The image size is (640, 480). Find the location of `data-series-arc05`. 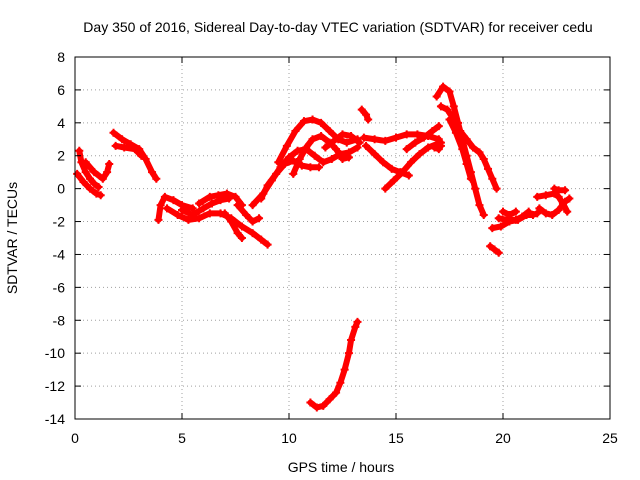

data-series-arc05 is located at coordinates (128, 150).